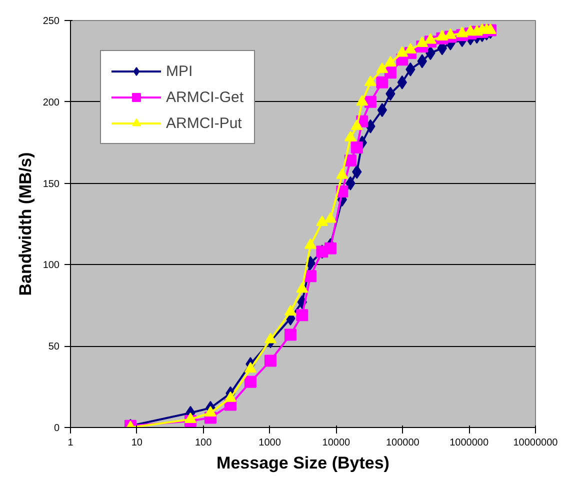 The height and width of the screenshot is (481, 581). What do you see at coordinates (203, 443) in the screenshot?
I see `x-tick-label: 100` at bounding box center [203, 443].